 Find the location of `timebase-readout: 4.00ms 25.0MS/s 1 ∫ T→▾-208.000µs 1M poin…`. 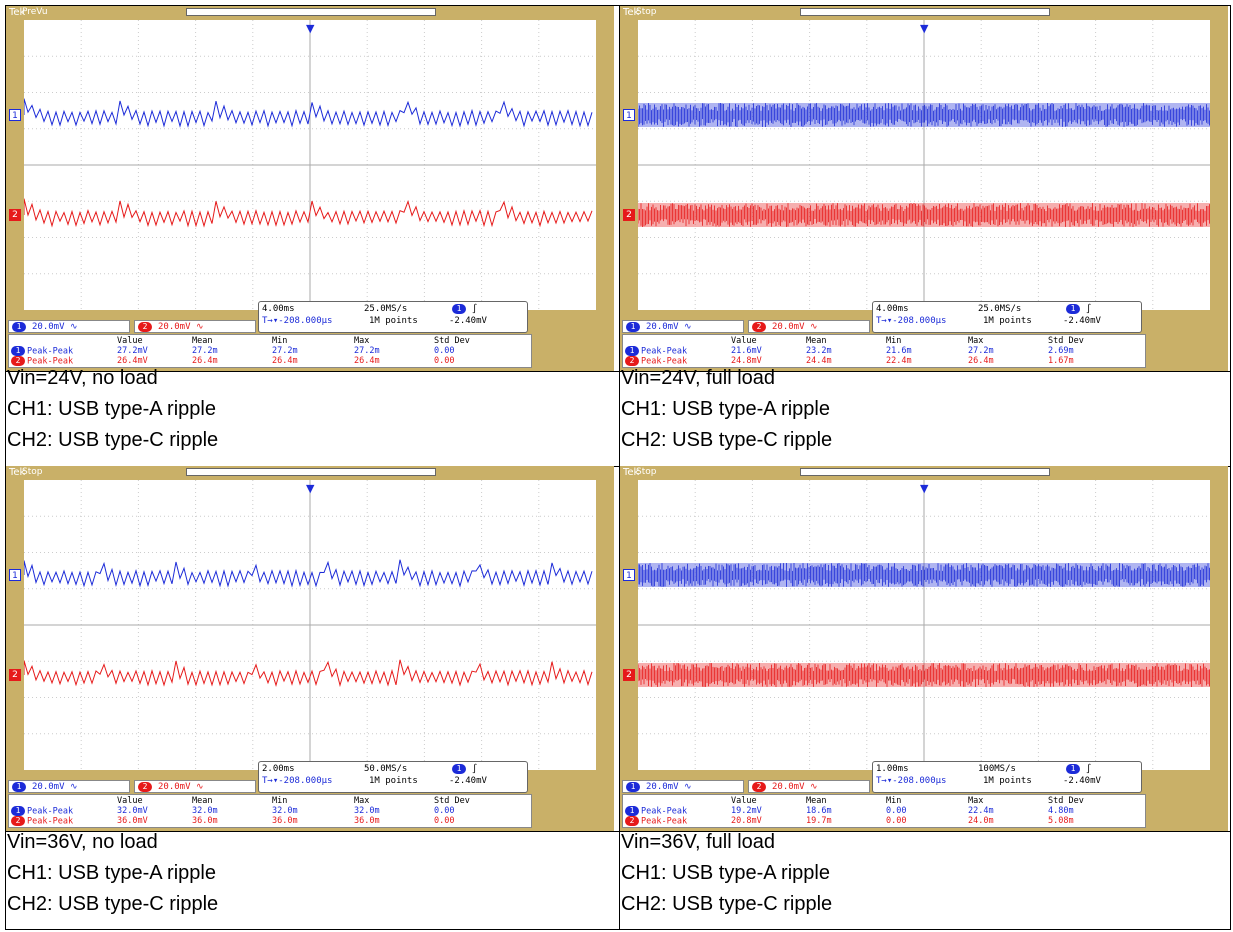

timebase-readout: 4.00ms 25.0MS/s 1 ∫ T→▾-208.000µs 1M poin… is located at coordinates (393, 317).